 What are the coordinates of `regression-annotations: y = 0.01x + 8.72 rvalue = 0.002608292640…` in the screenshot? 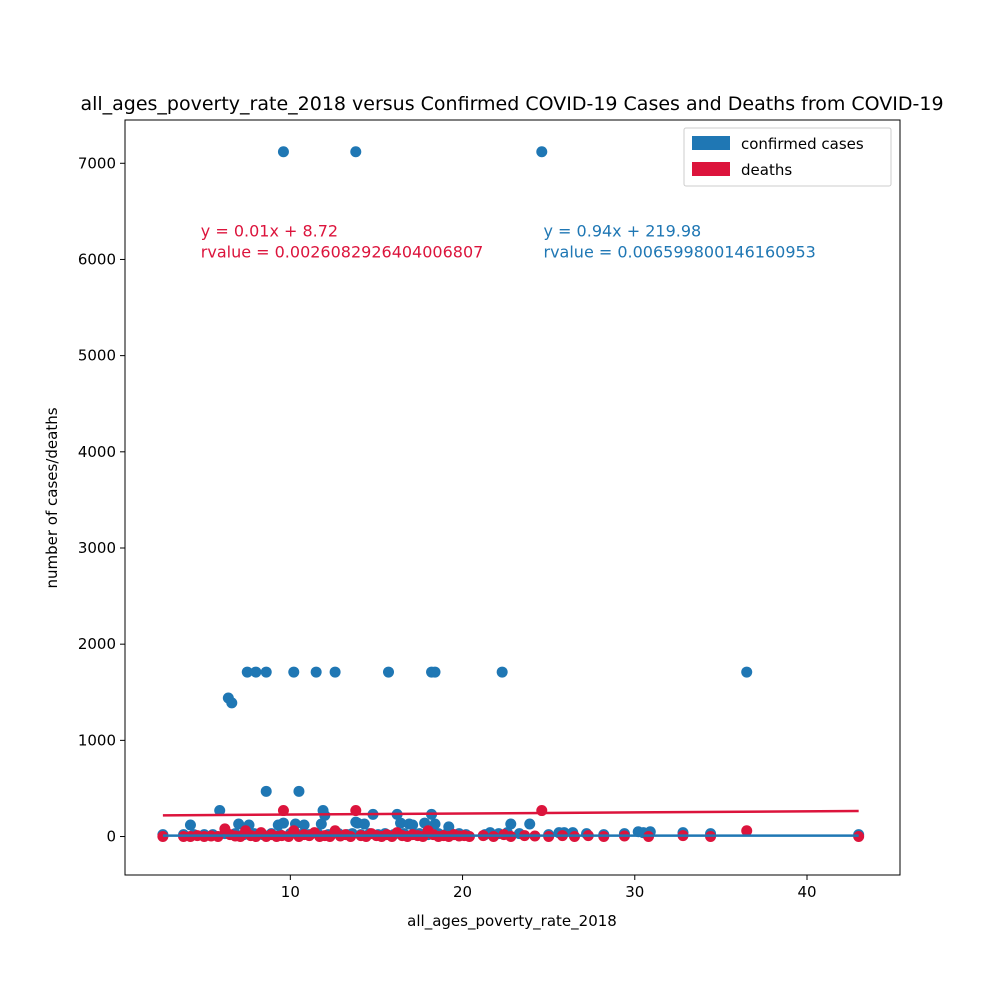 It's located at (508, 241).